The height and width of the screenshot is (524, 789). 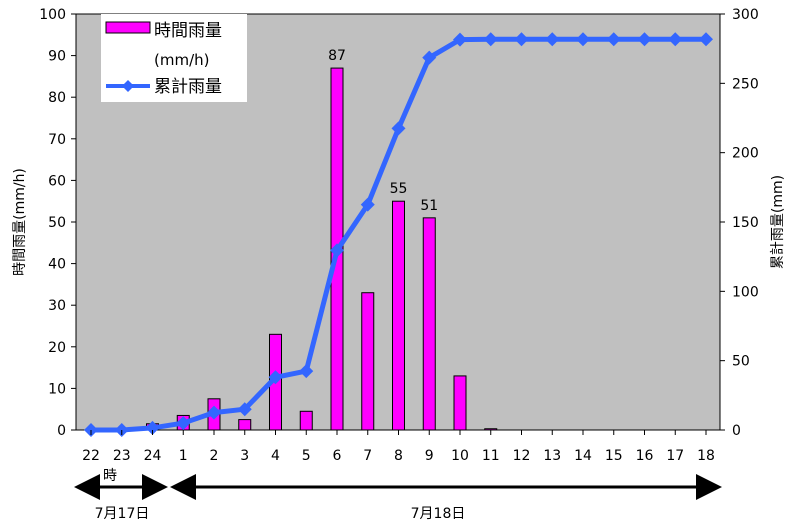 What do you see at coordinates (645, 456) in the screenshot?
I see `x-tick-label: 16` at bounding box center [645, 456].